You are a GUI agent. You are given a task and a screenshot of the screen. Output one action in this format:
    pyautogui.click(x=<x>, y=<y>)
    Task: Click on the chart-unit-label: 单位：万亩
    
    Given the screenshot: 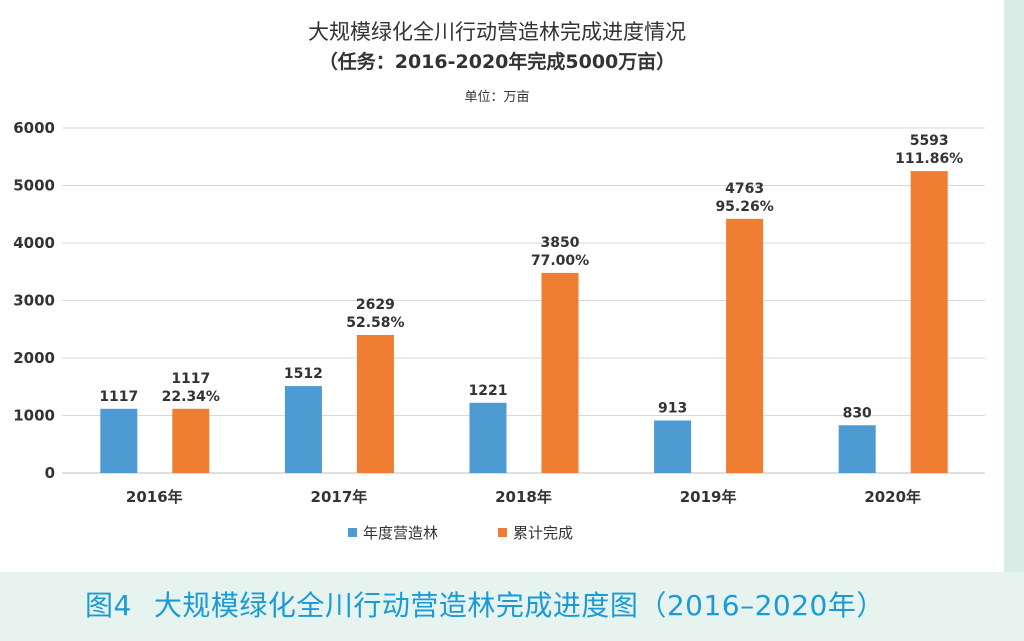 What is the action you would take?
    pyautogui.click(x=496, y=97)
    